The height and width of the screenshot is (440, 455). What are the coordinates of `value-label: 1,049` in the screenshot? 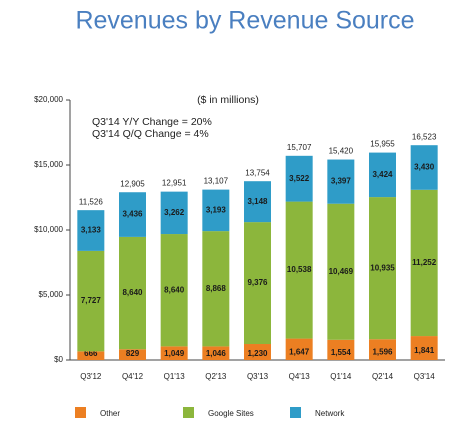 It's located at (174, 353).